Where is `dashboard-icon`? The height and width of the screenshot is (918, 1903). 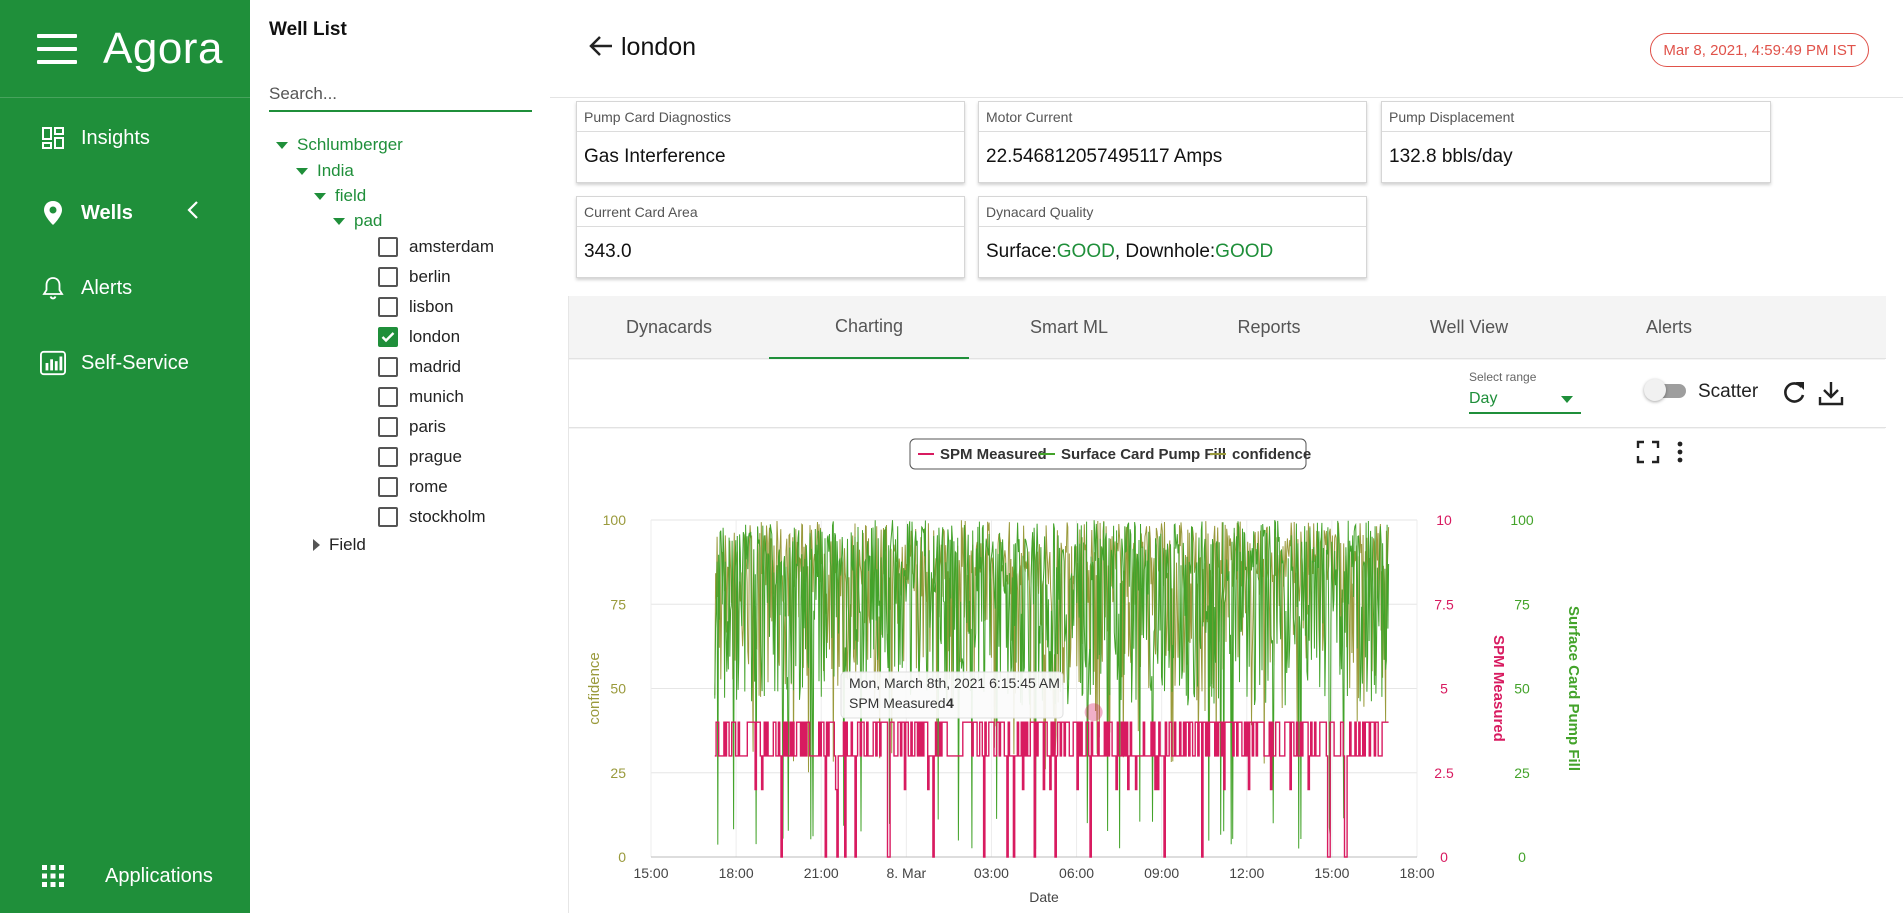
dashboard-icon is located at coordinates (53, 138).